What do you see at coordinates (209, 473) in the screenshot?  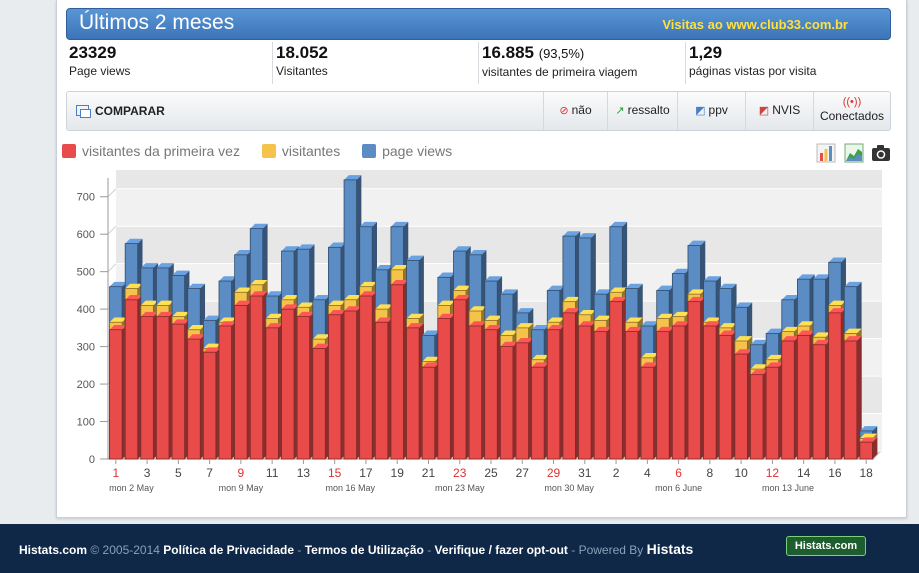 I see `x-tick-label: 7` at bounding box center [209, 473].